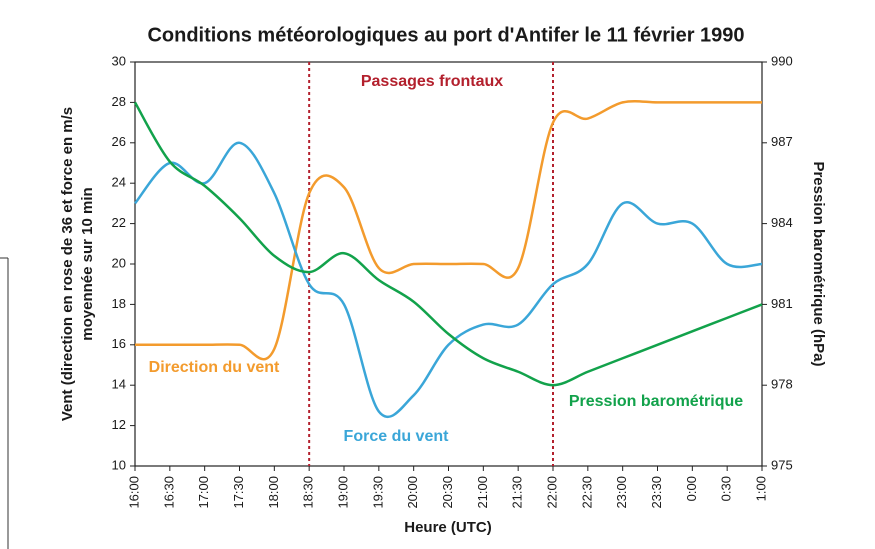 The width and height of the screenshot is (875, 549). I want to click on y-tick-label: 16, so click(119, 343).